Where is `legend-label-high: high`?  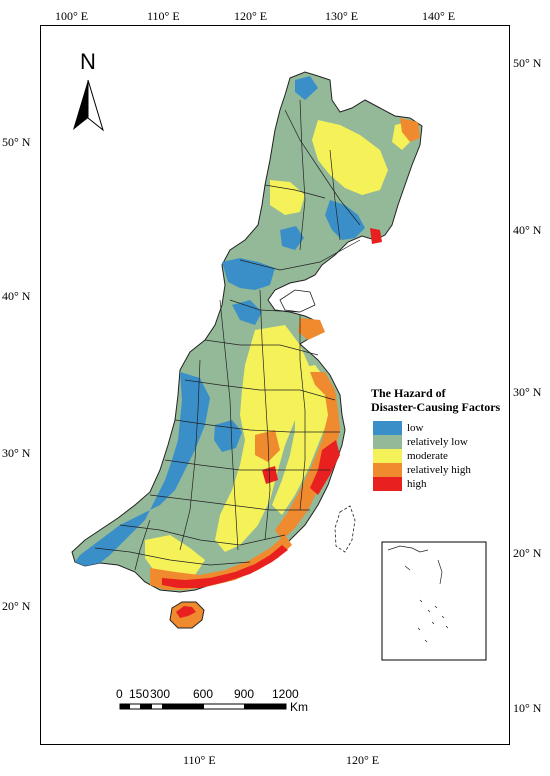
legend-label-high: high is located at coordinates (417, 484).